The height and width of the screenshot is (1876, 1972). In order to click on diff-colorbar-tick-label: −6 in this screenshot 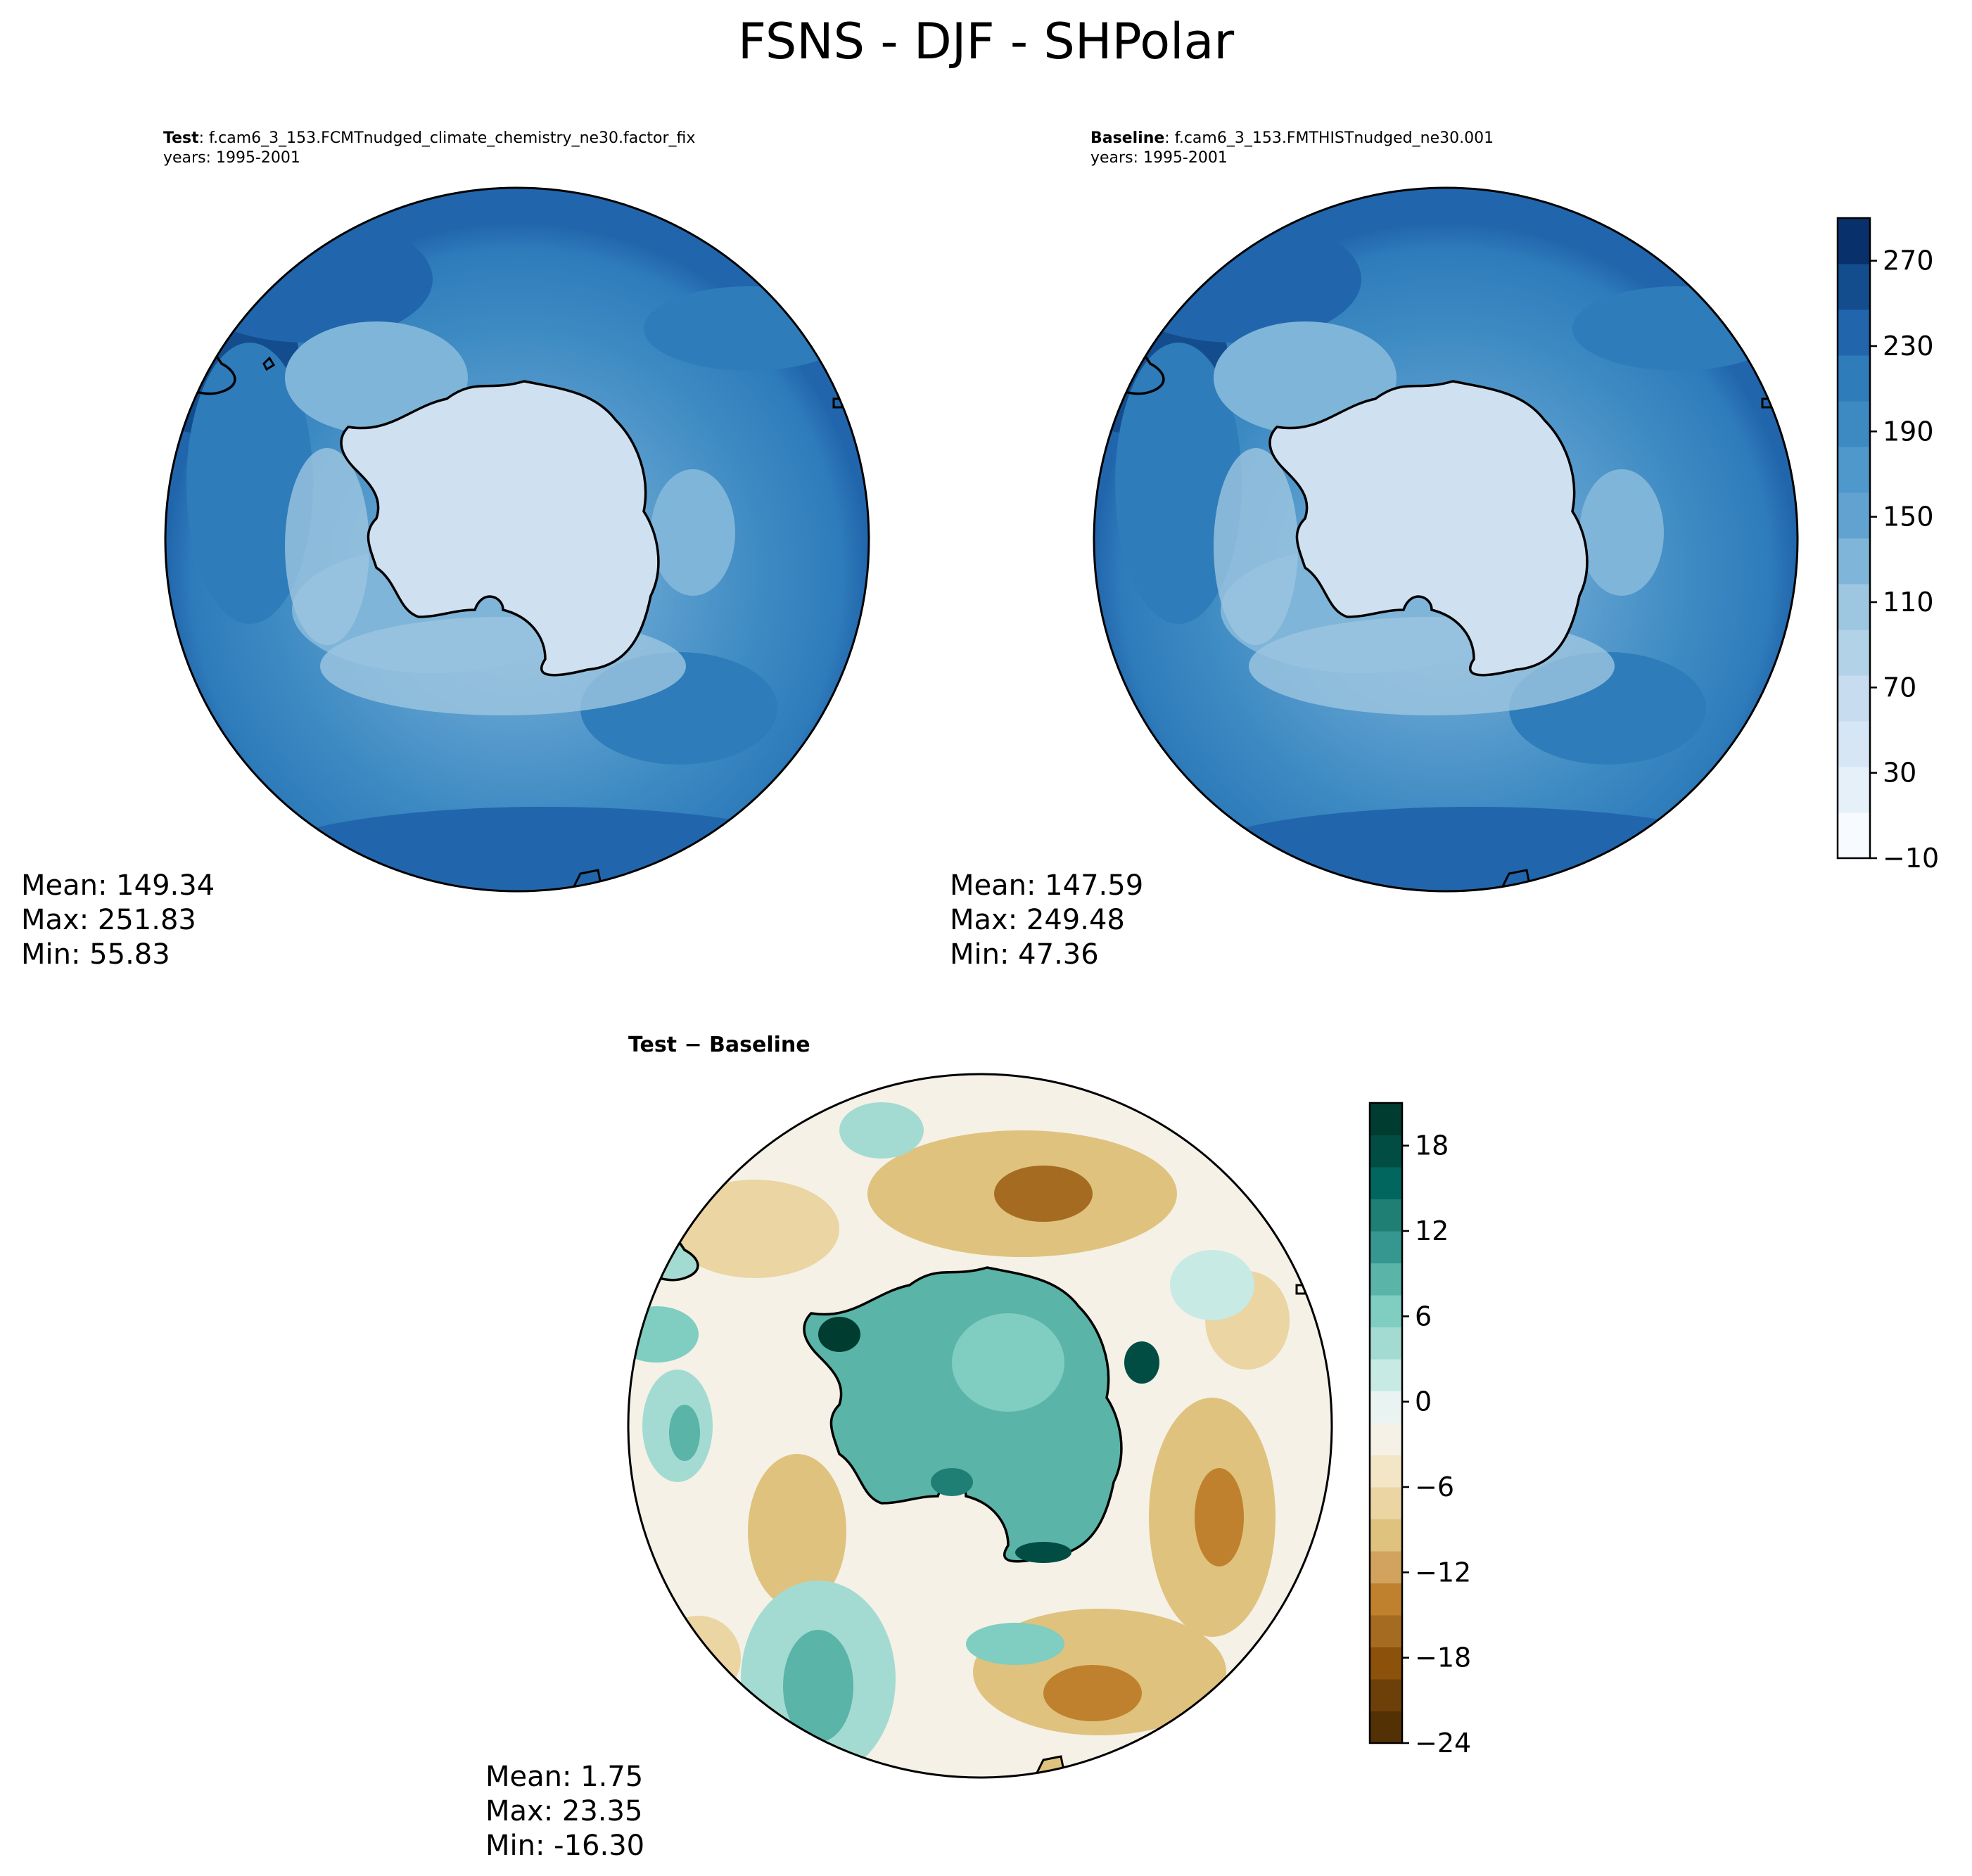, I will do `click(1435, 1487)`.